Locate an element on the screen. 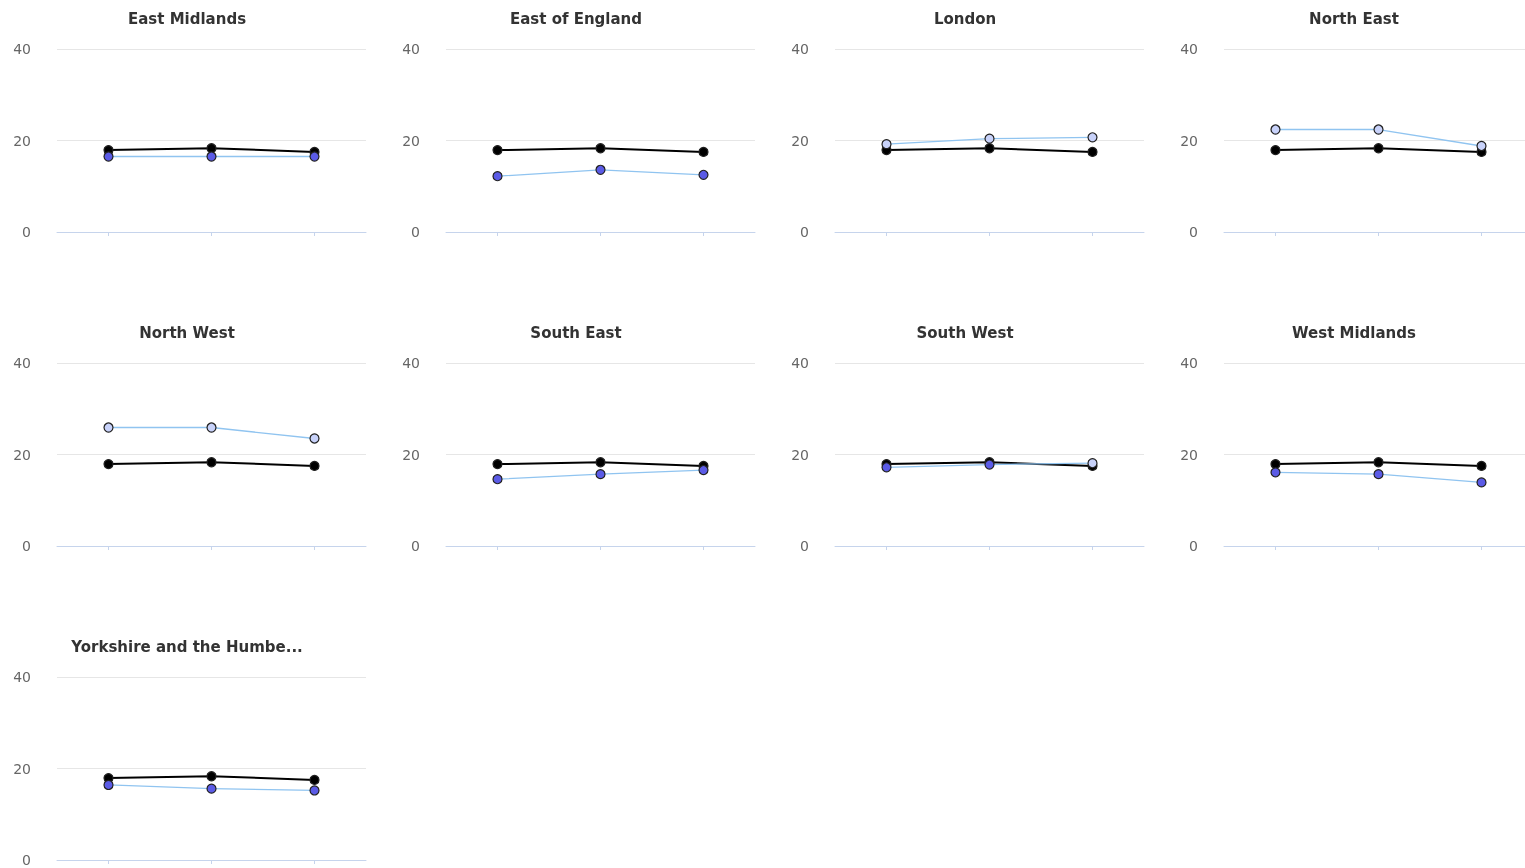 The height and width of the screenshot is (868, 1525). chart-title: North West is located at coordinates (187, 332).